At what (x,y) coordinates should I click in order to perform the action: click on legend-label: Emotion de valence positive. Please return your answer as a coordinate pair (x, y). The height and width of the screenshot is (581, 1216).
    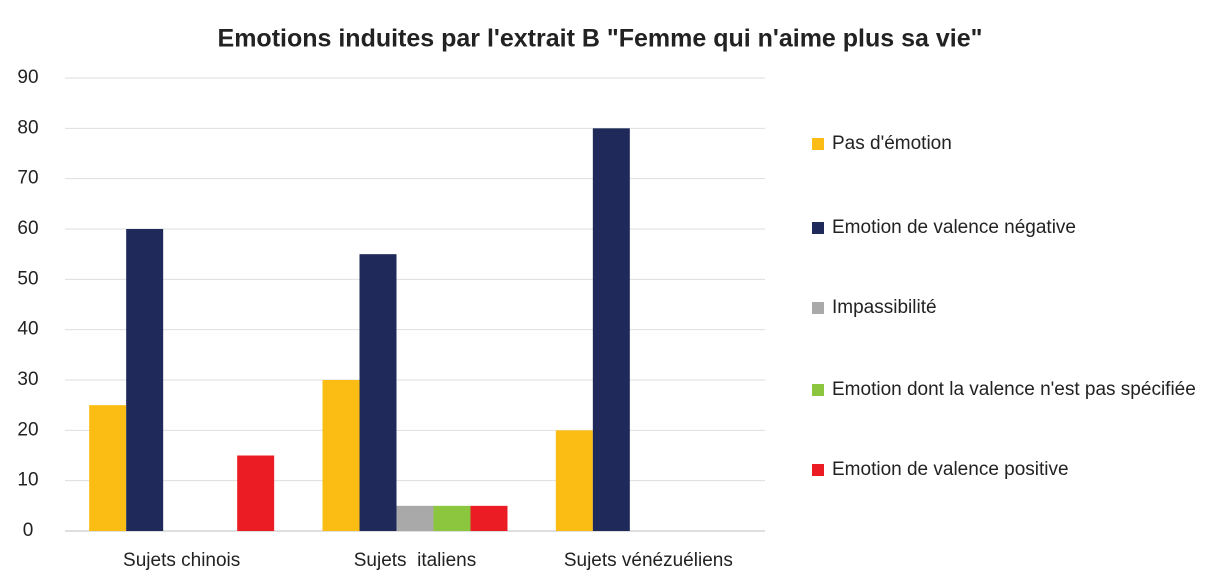
    Looking at the image, I should click on (950, 469).